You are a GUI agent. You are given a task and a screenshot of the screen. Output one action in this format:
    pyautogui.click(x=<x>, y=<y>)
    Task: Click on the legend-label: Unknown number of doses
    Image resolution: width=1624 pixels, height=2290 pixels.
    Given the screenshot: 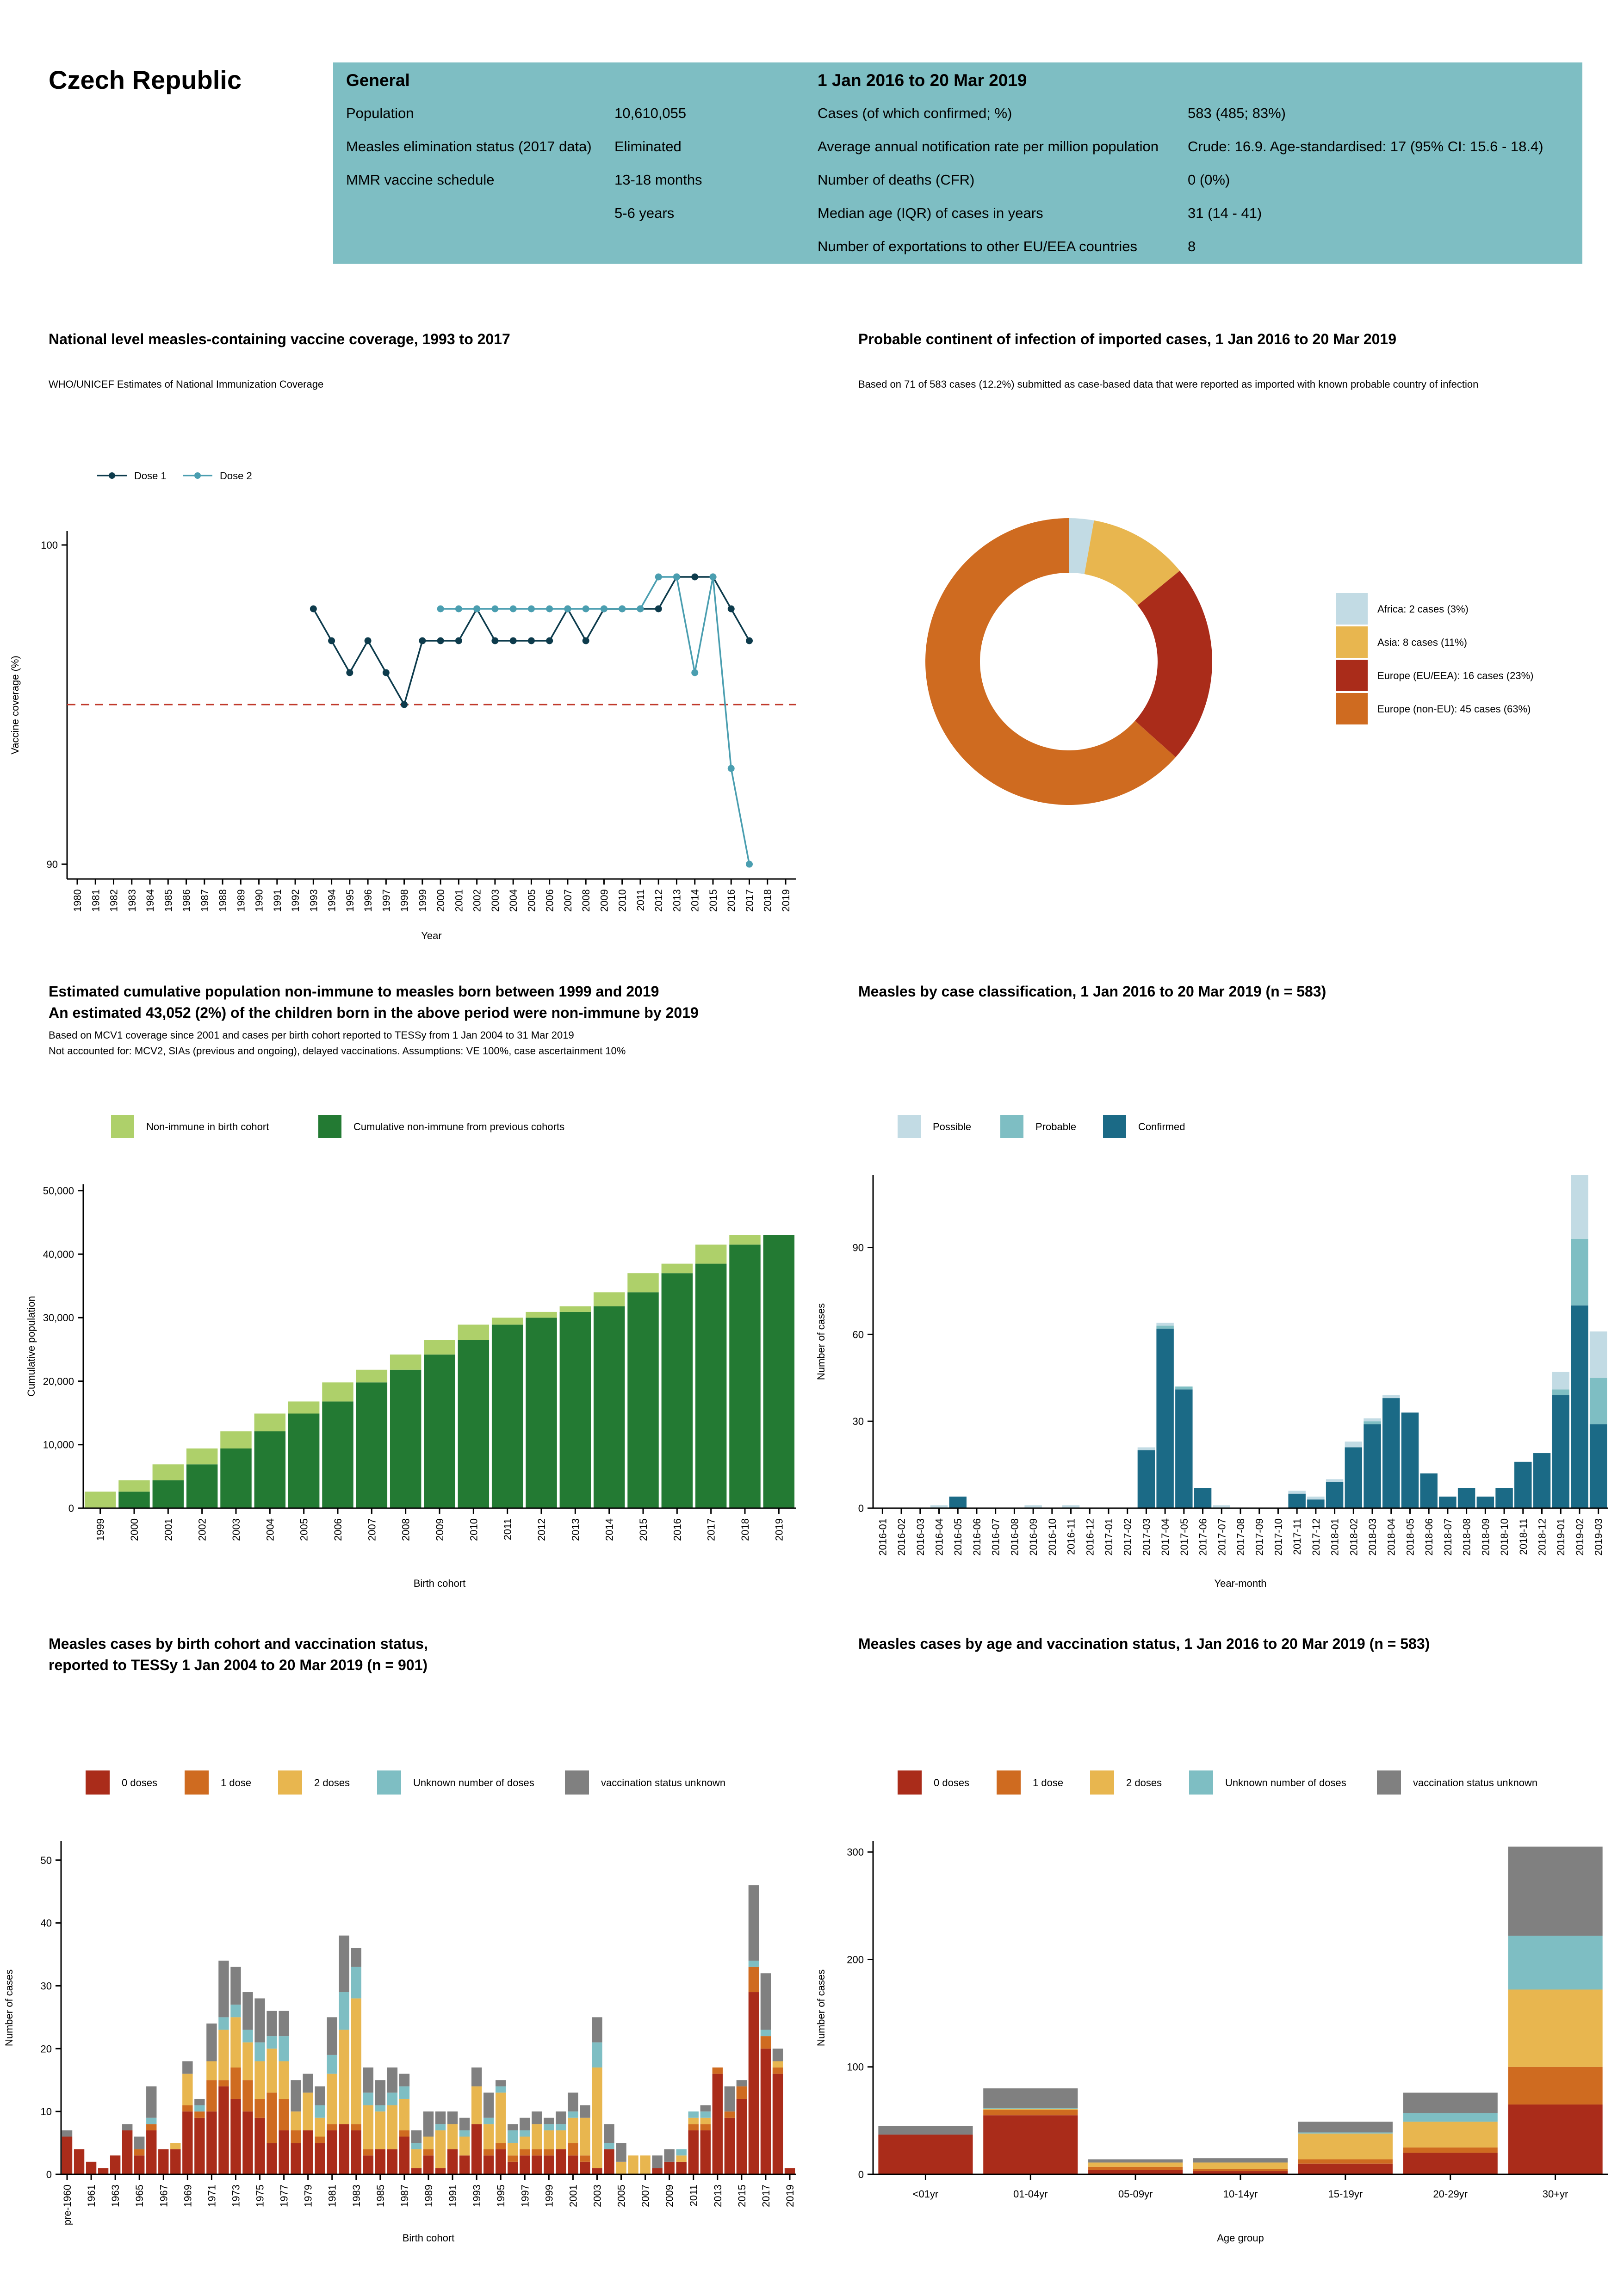 What is the action you would take?
    pyautogui.click(x=1285, y=1783)
    